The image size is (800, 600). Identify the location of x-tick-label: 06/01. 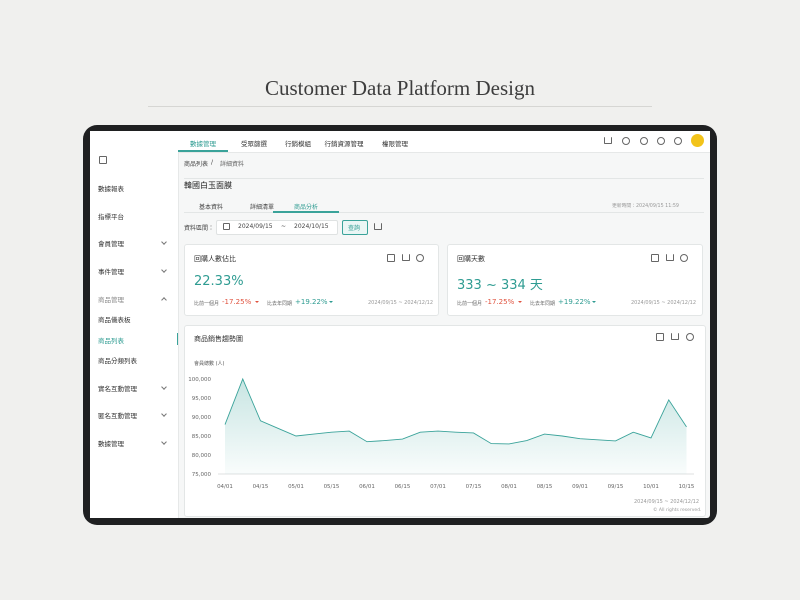
(367, 487).